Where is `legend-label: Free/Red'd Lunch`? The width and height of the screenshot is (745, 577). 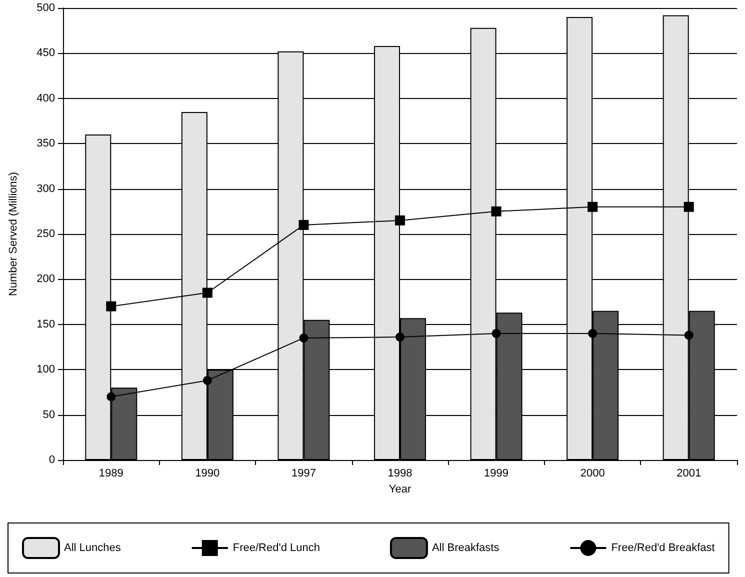
legend-label: Free/Red'd Lunch is located at coordinates (276, 548).